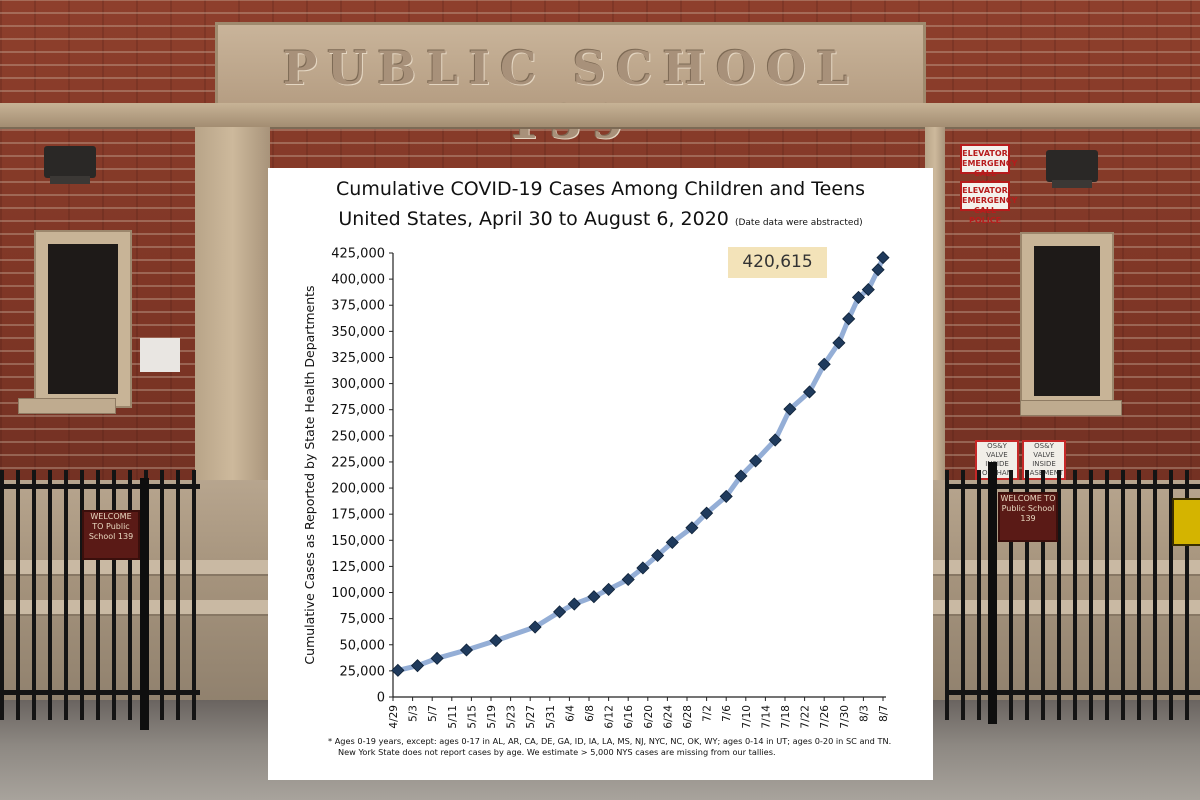 The height and width of the screenshot is (800, 1200). What do you see at coordinates (363, 671) in the screenshot?
I see `y-tick-label: 25,000` at bounding box center [363, 671].